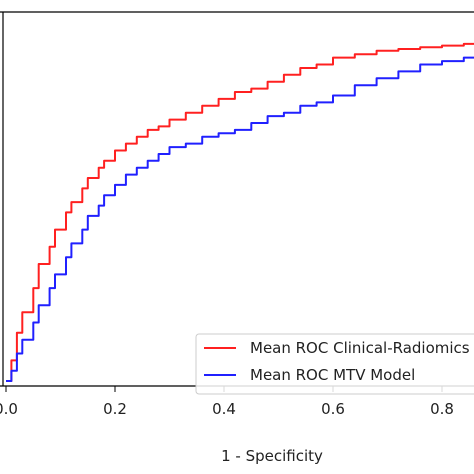 This screenshot has height=474, width=474. I want to click on x-axis-ticks: 0.0 0.2 0.4 0.6 0.8, so click(227, 402).